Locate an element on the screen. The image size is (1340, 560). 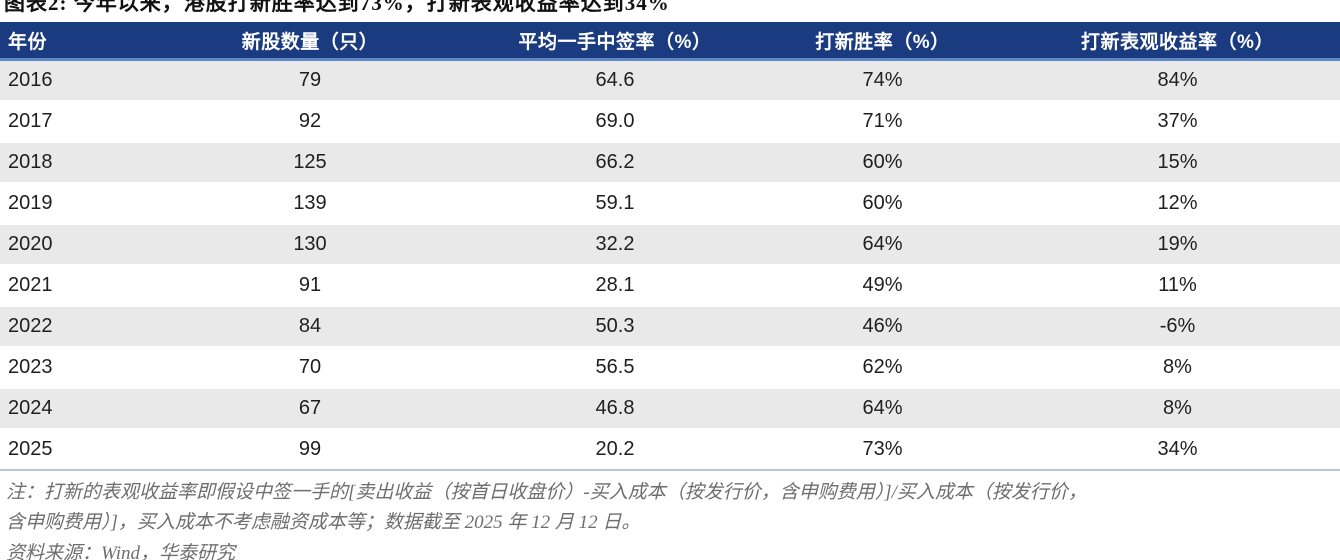
table-row-2020: 2020 130 32.2 64% 19% is located at coordinates (670, 244).